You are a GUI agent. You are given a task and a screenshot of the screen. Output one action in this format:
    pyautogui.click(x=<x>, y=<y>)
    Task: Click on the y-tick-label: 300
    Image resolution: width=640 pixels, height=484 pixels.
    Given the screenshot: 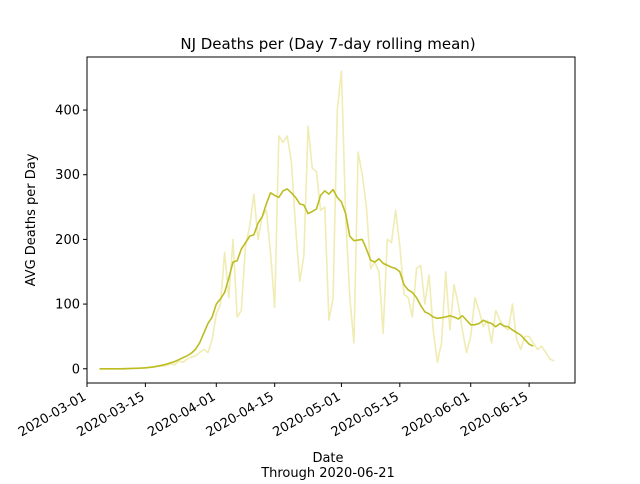 What is the action you would take?
    pyautogui.click(x=67, y=175)
    